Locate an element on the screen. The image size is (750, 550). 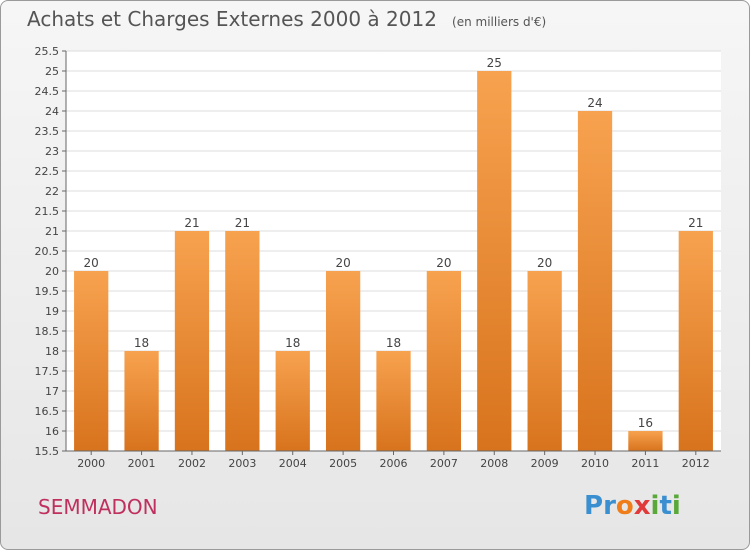
y-tick-label: 21.5 is located at coordinates (47, 211).